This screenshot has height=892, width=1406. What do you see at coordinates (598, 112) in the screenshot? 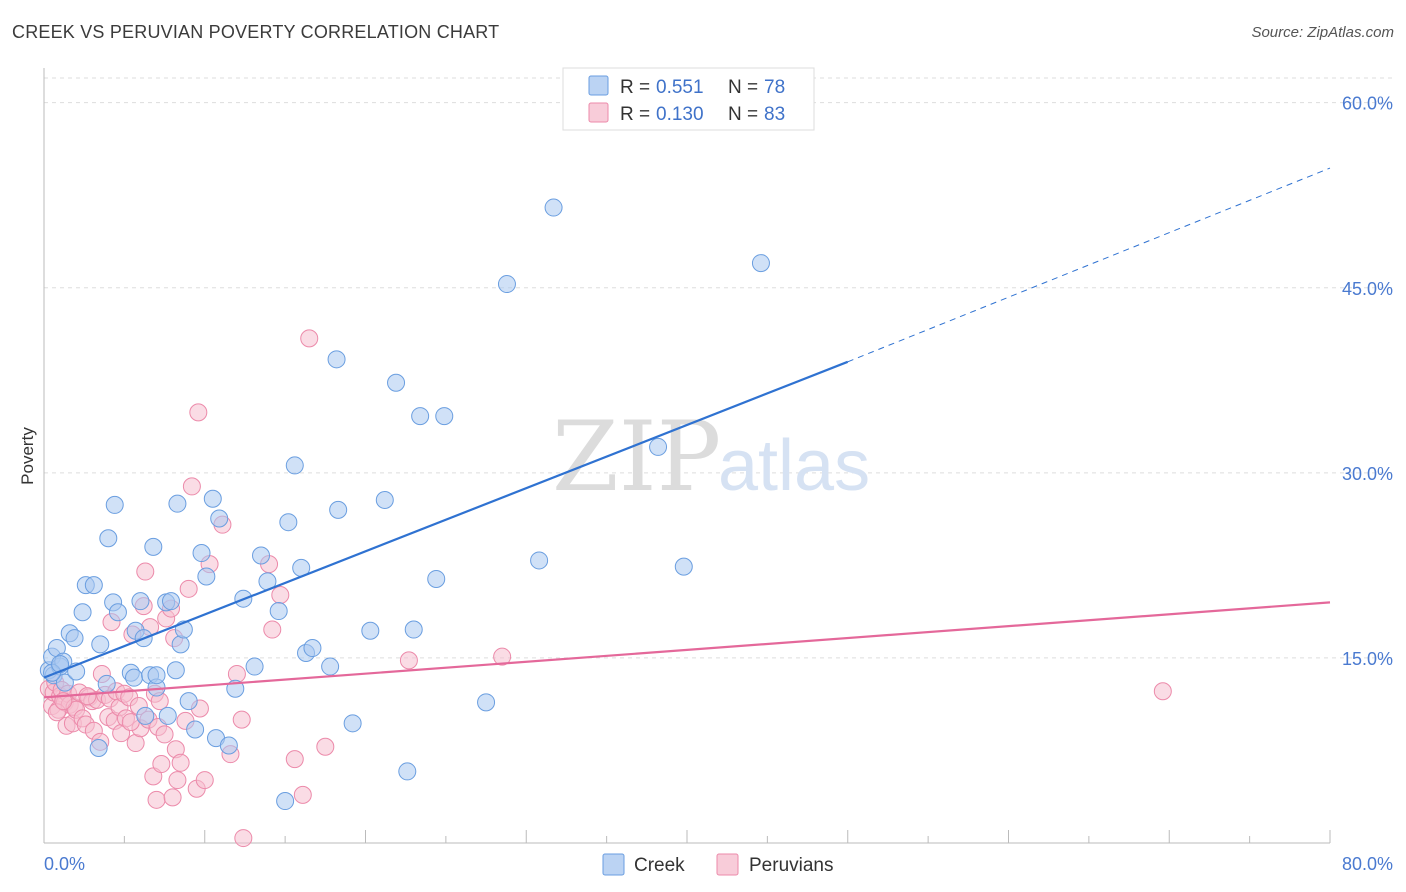
I see `legend-peruvians-swatch` at bounding box center [598, 112].